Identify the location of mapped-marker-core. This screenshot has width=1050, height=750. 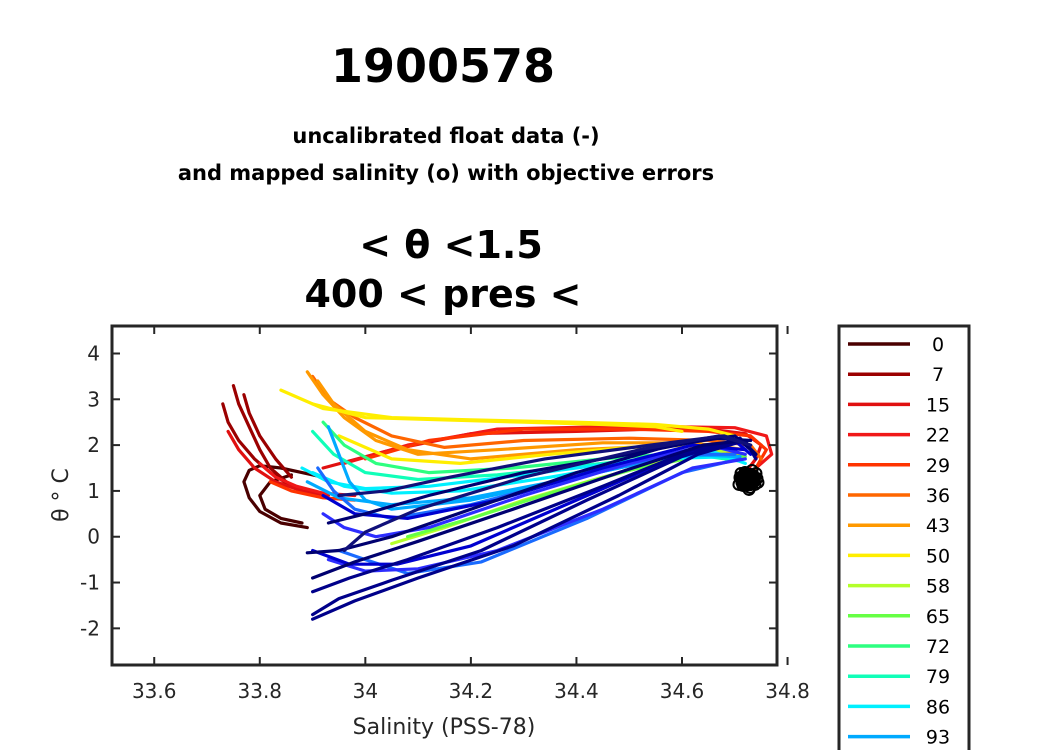
(747, 479).